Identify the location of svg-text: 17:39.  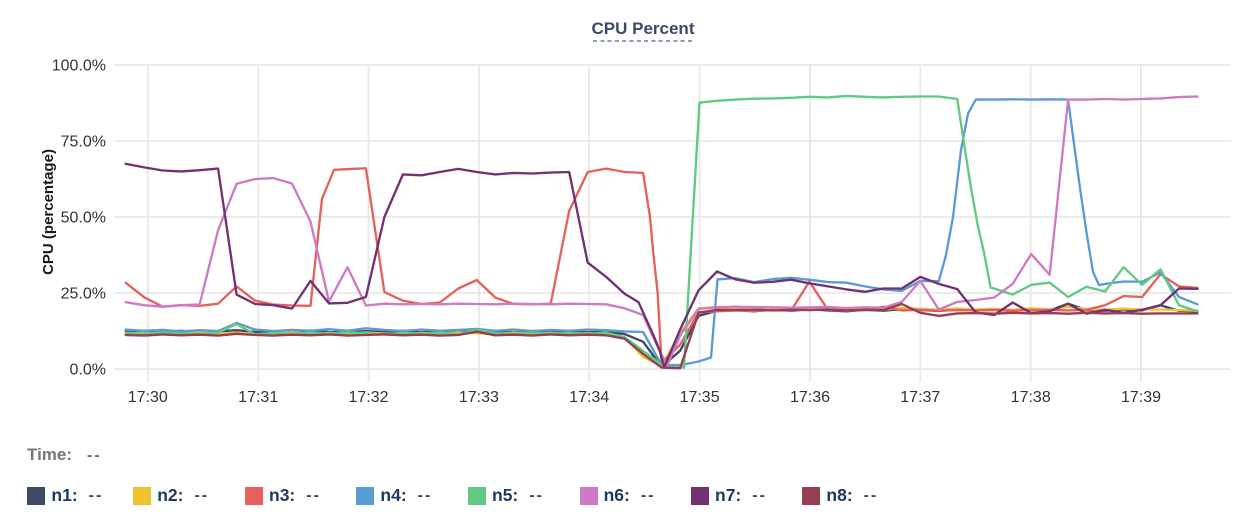
(1141, 397).